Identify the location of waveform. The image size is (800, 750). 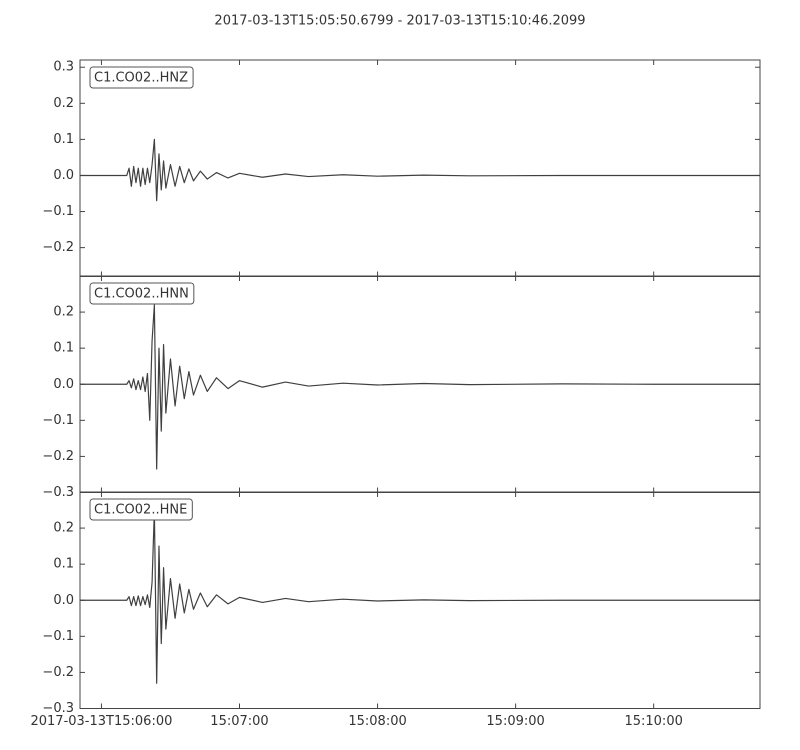
(420, 170).